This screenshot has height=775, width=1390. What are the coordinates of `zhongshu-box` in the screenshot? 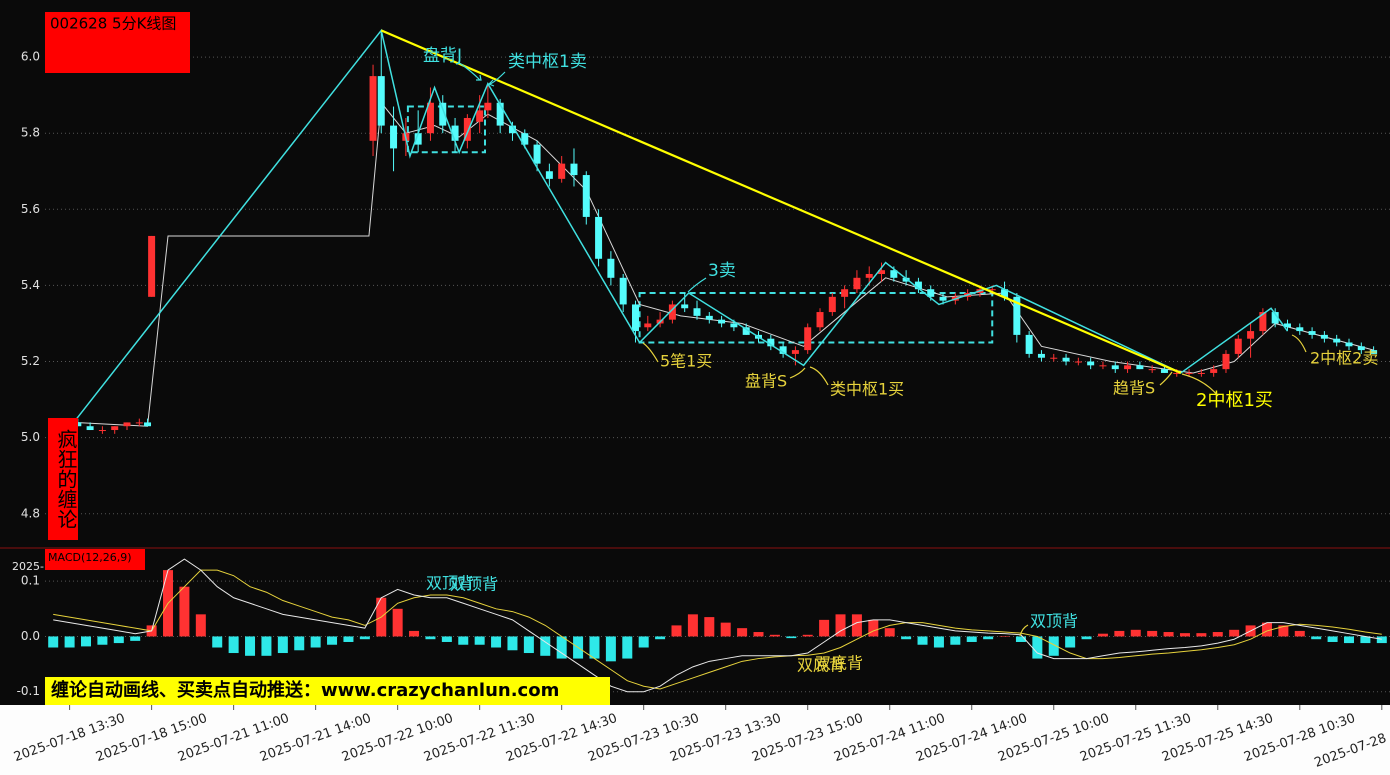 It's located at (446, 129).